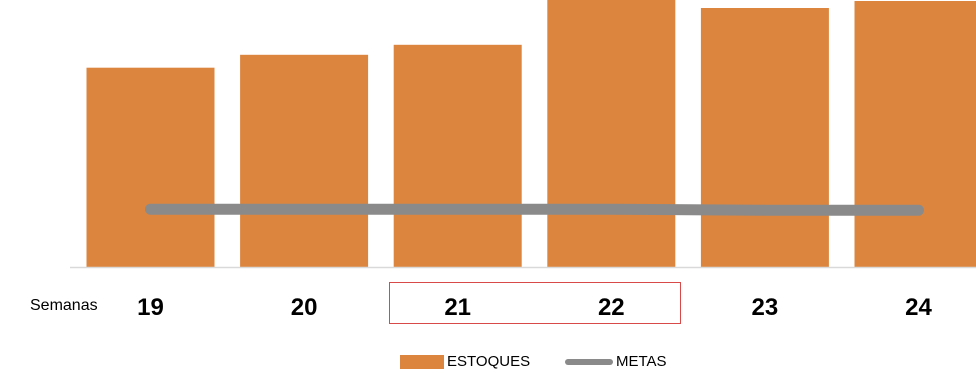  I want to click on legend-swatch-estoques, so click(422, 362).